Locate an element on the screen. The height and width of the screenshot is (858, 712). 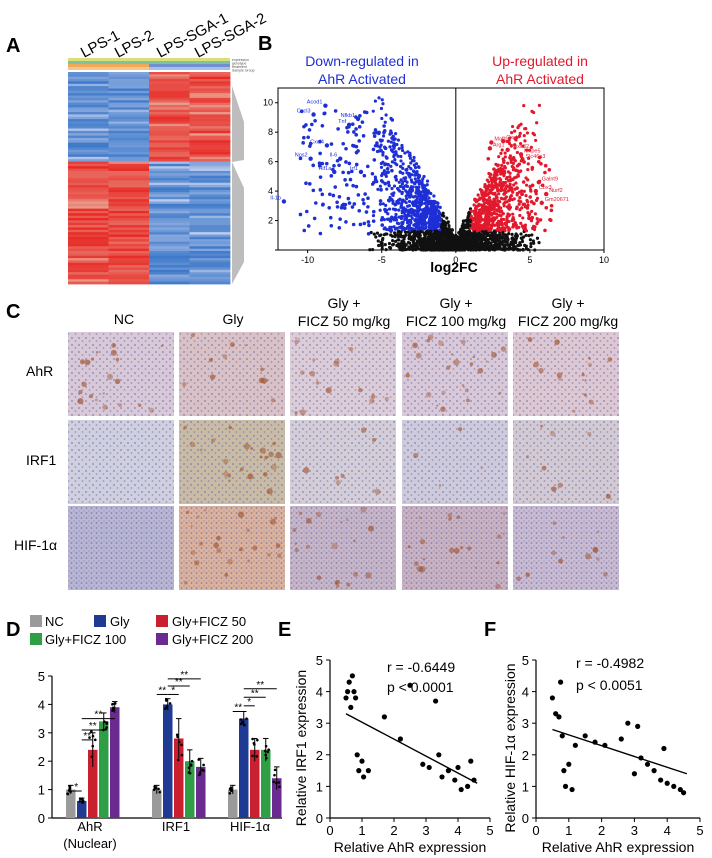
volcano-gene-label: Il-1b is located at coordinates (275, 198).